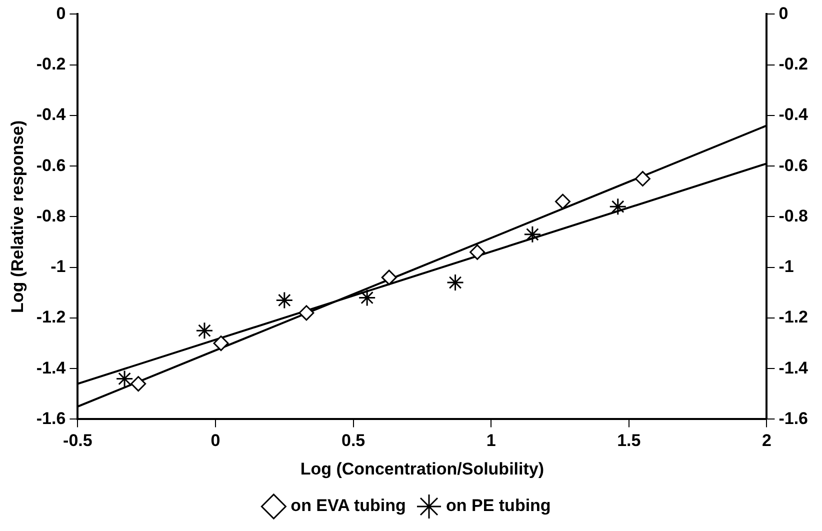  Describe the element at coordinates (793, 418) in the screenshot. I see `y2-tick-label: -1.6` at that location.